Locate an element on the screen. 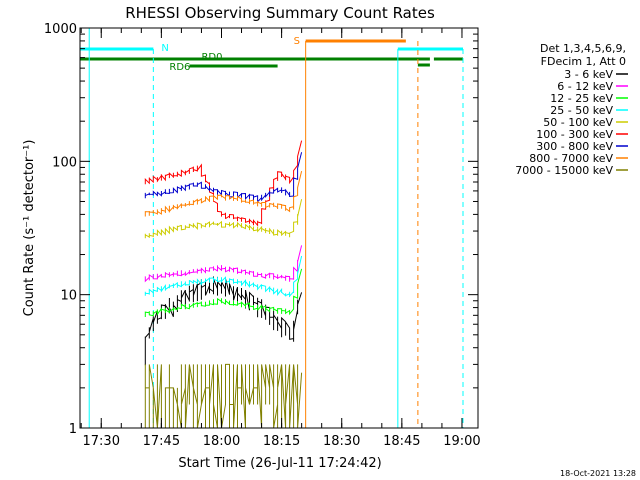 The width and height of the screenshot is (640, 480). x-tick-label: 18:00 is located at coordinates (221, 441).